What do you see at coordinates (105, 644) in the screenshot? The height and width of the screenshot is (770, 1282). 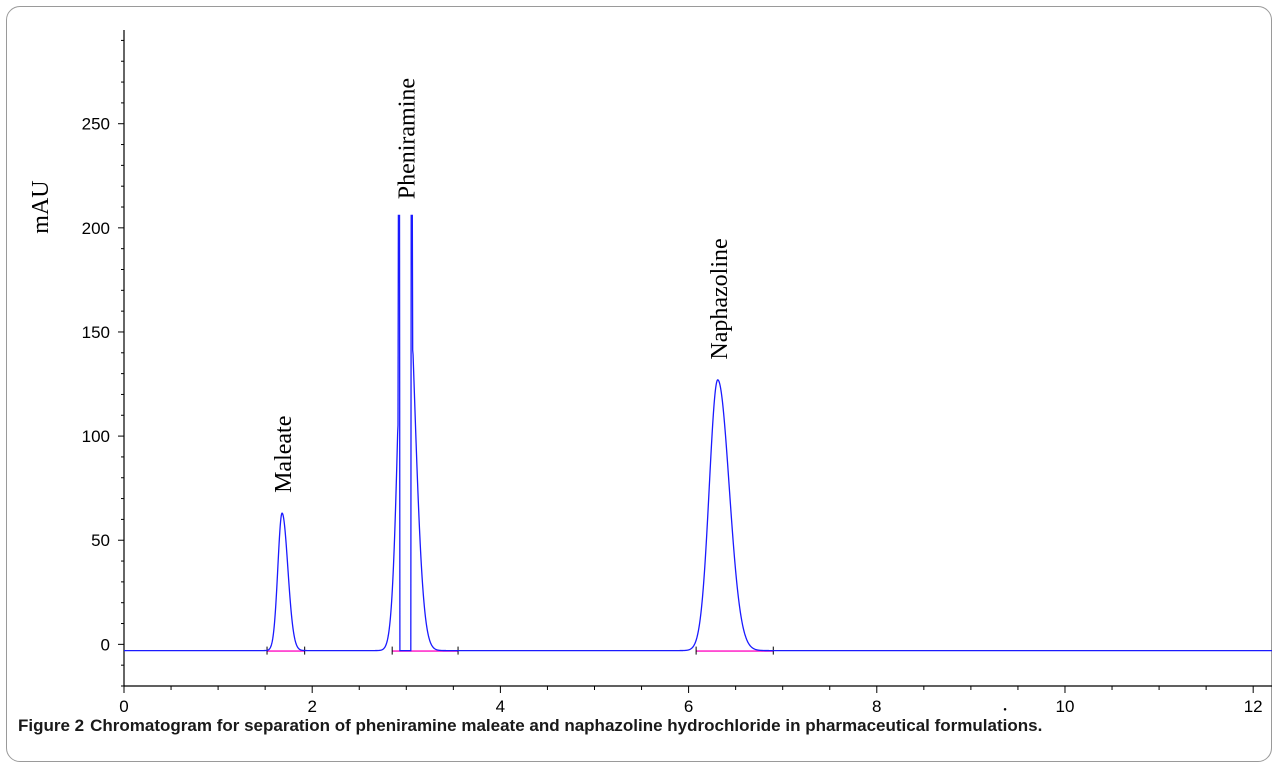 I see `y-tick-label: 0` at bounding box center [105, 644].